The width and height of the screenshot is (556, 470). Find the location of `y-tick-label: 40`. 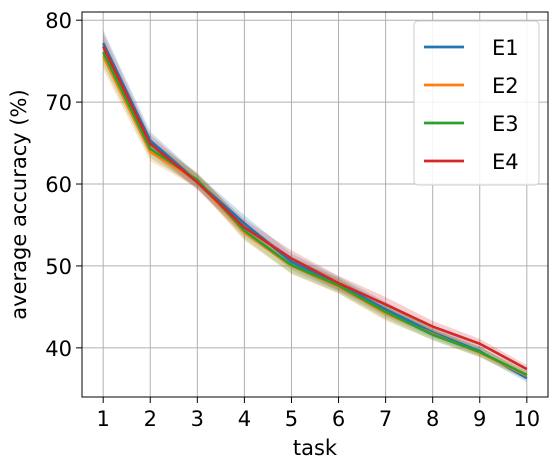

y-tick-label: 40 is located at coordinates (58, 349).